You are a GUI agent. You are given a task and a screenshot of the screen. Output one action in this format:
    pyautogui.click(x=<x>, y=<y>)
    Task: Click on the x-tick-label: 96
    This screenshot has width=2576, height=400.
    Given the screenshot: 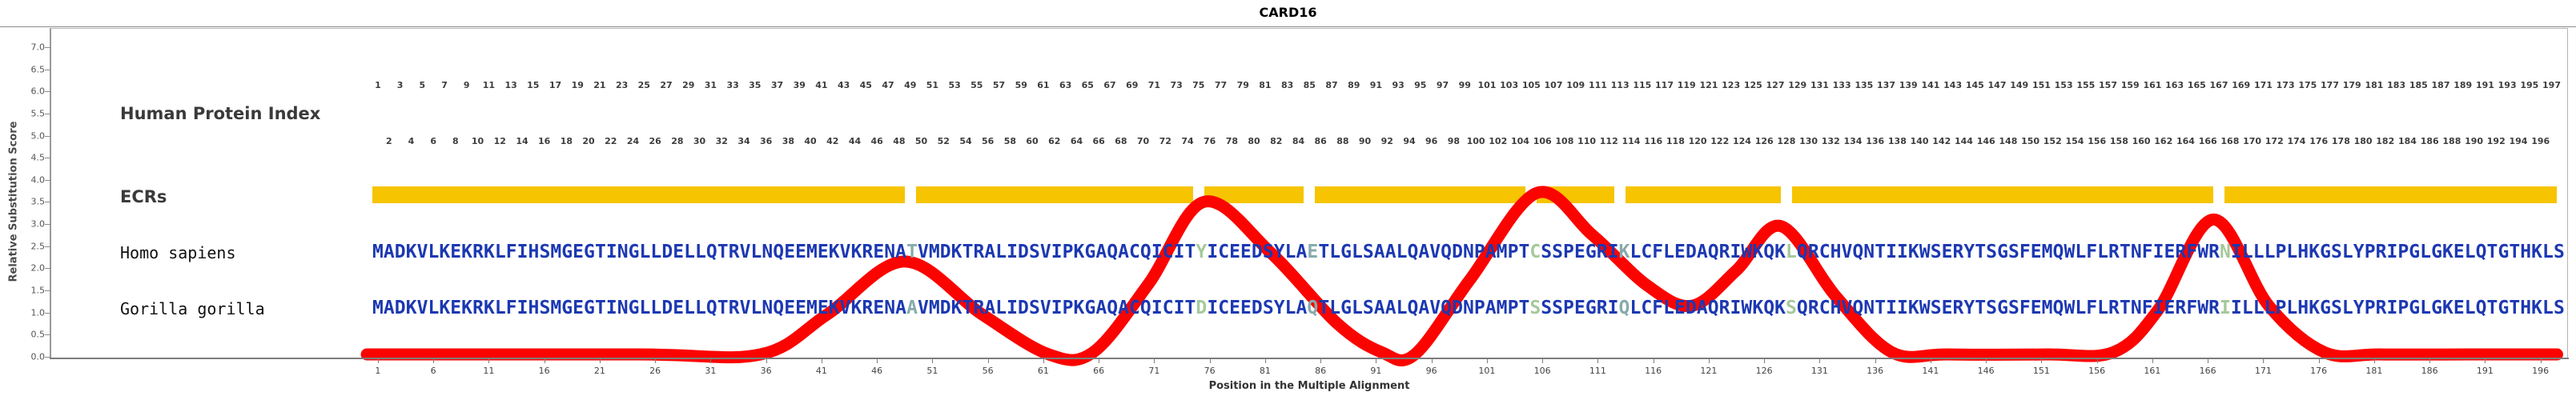 What is the action you would take?
    pyautogui.click(x=1431, y=371)
    